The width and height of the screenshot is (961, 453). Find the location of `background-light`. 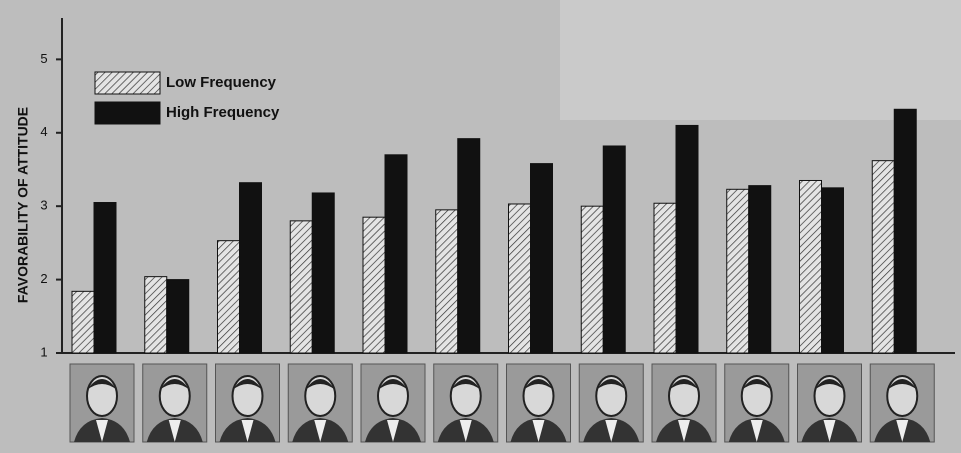

background-light is located at coordinates (760, 60).